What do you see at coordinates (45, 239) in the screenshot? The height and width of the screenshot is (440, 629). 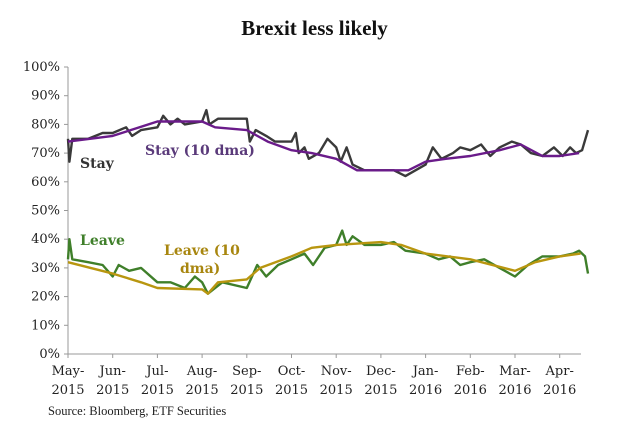 I see `y-tick-label: 40%` at bounding box center [45, 239].